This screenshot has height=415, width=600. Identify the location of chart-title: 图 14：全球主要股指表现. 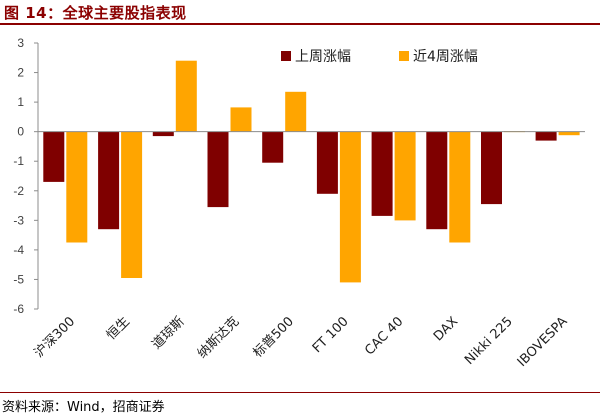
(95, 13).